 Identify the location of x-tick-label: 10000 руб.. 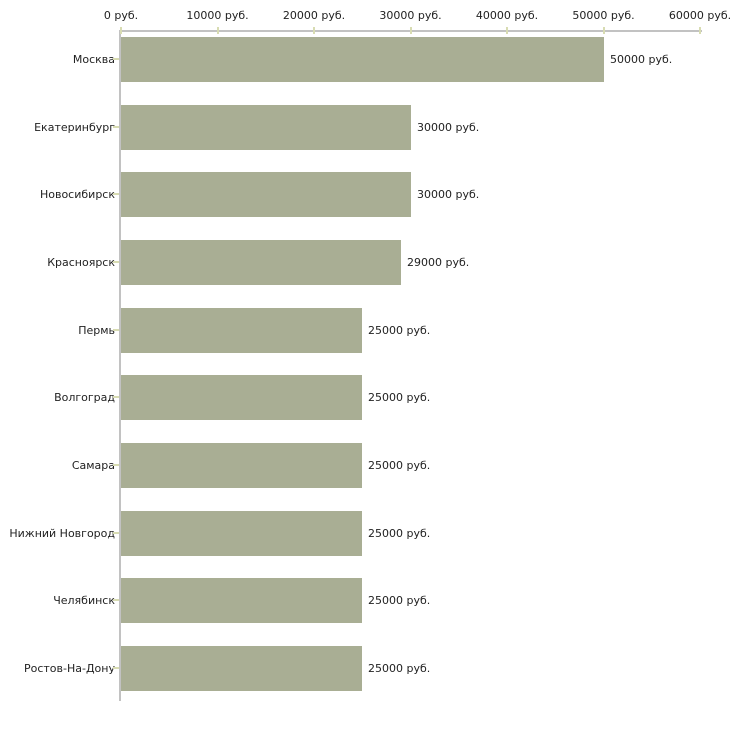
(217, 15).